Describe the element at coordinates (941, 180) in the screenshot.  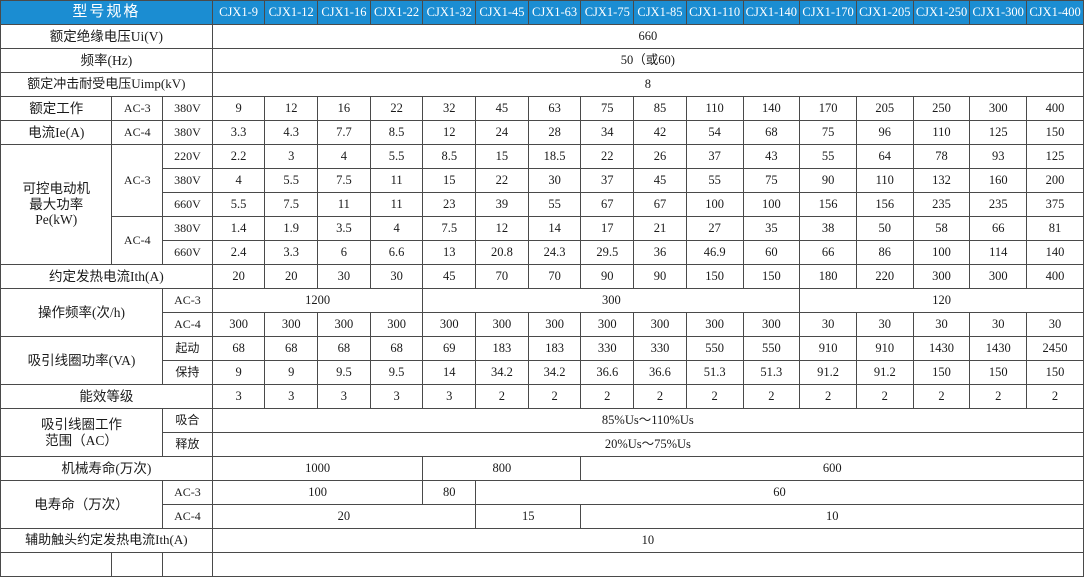
I see `cell-motor-power-ac3-380v-14: 132` at that location.